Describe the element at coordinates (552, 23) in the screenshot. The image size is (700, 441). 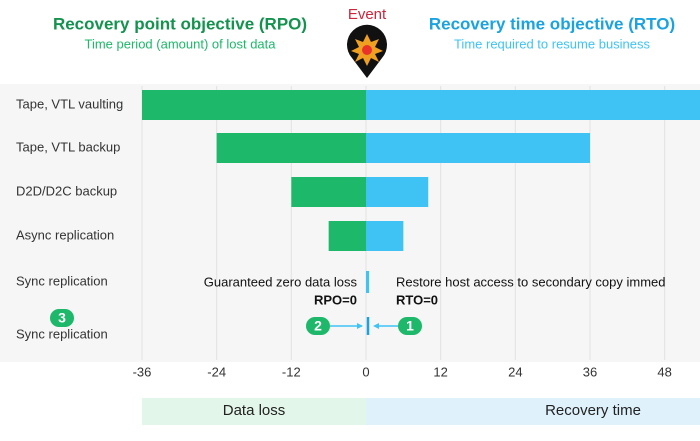
I see `rto-title: Recovery time objective (RTO)` at that location.